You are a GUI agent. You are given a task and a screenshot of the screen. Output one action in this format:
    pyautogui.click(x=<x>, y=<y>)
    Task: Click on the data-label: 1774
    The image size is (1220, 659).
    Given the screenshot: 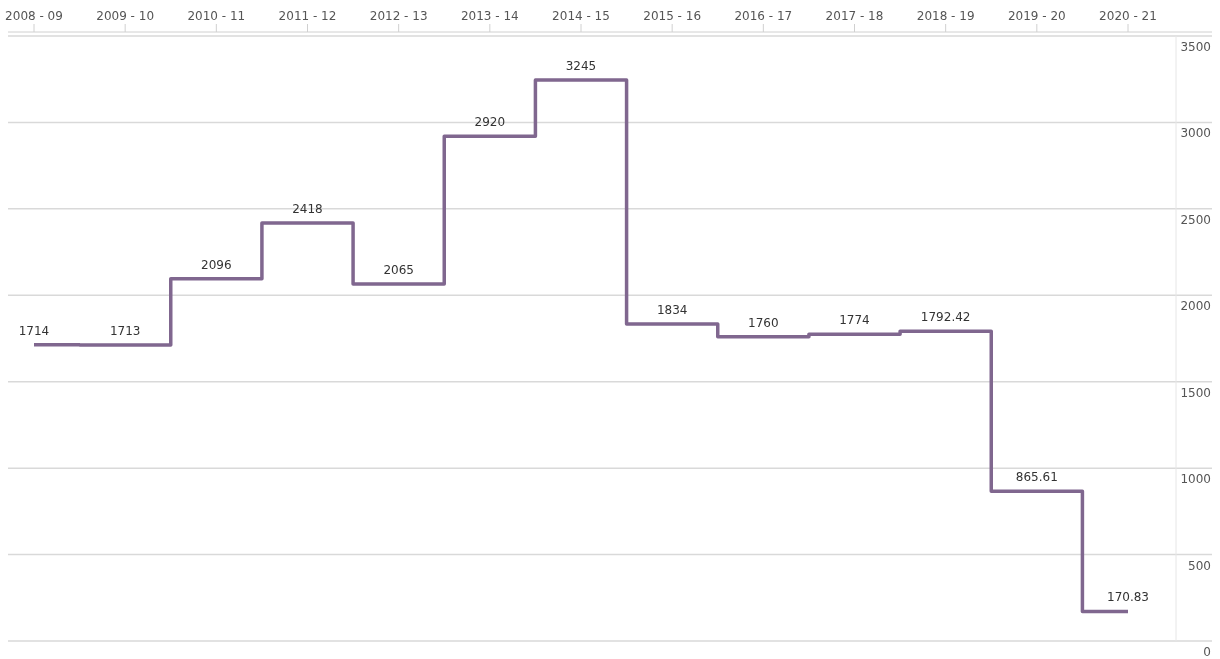 What is the action you would take?
    pyautogui.click(x=854, y=320)
    